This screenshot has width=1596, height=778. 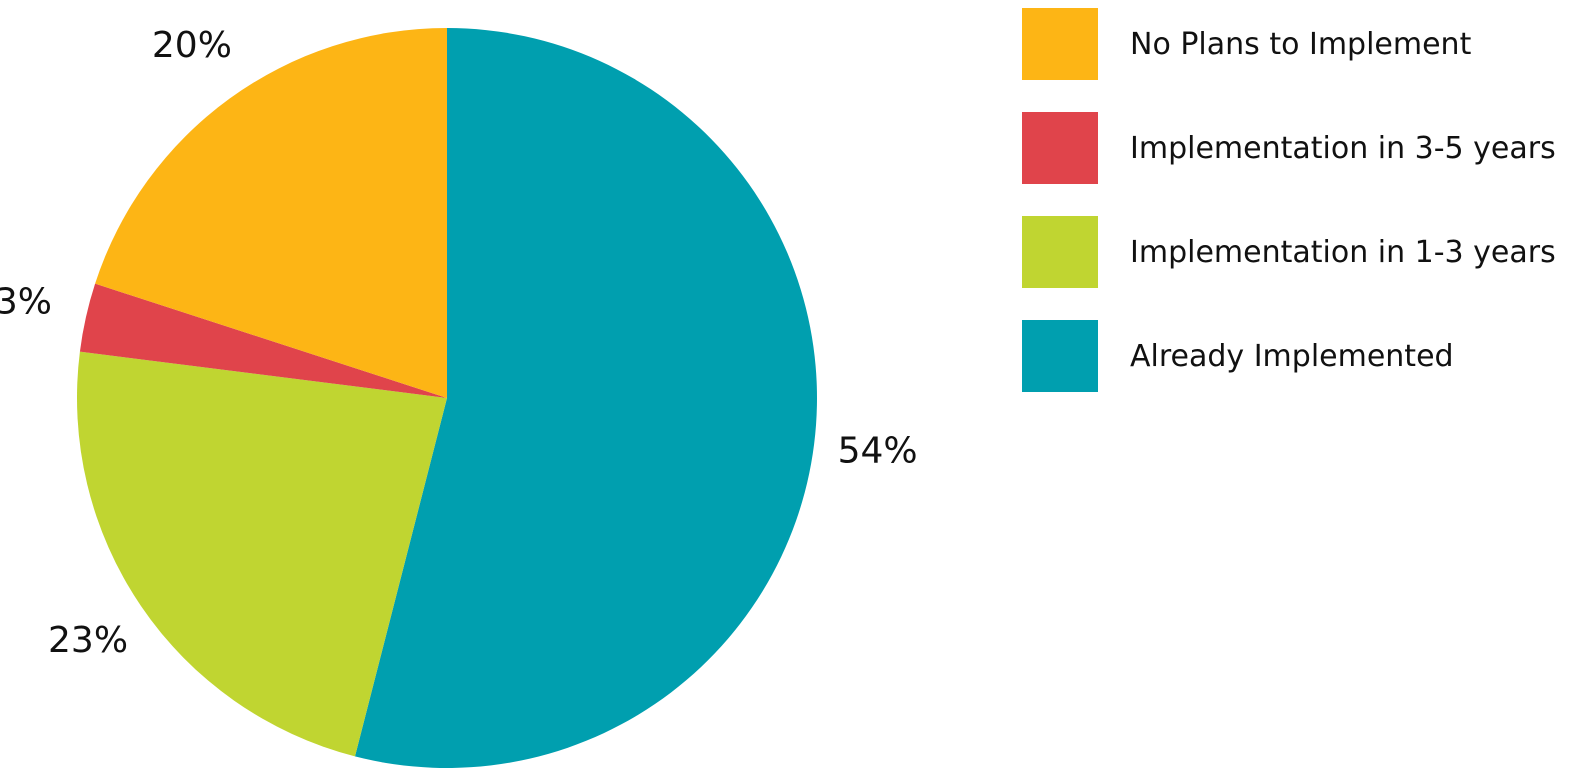 What do you see at coordinates (1060, 356) in the screenshot?
I see `legend-swatch-already-implemented` at bounding box center [1060, 356].